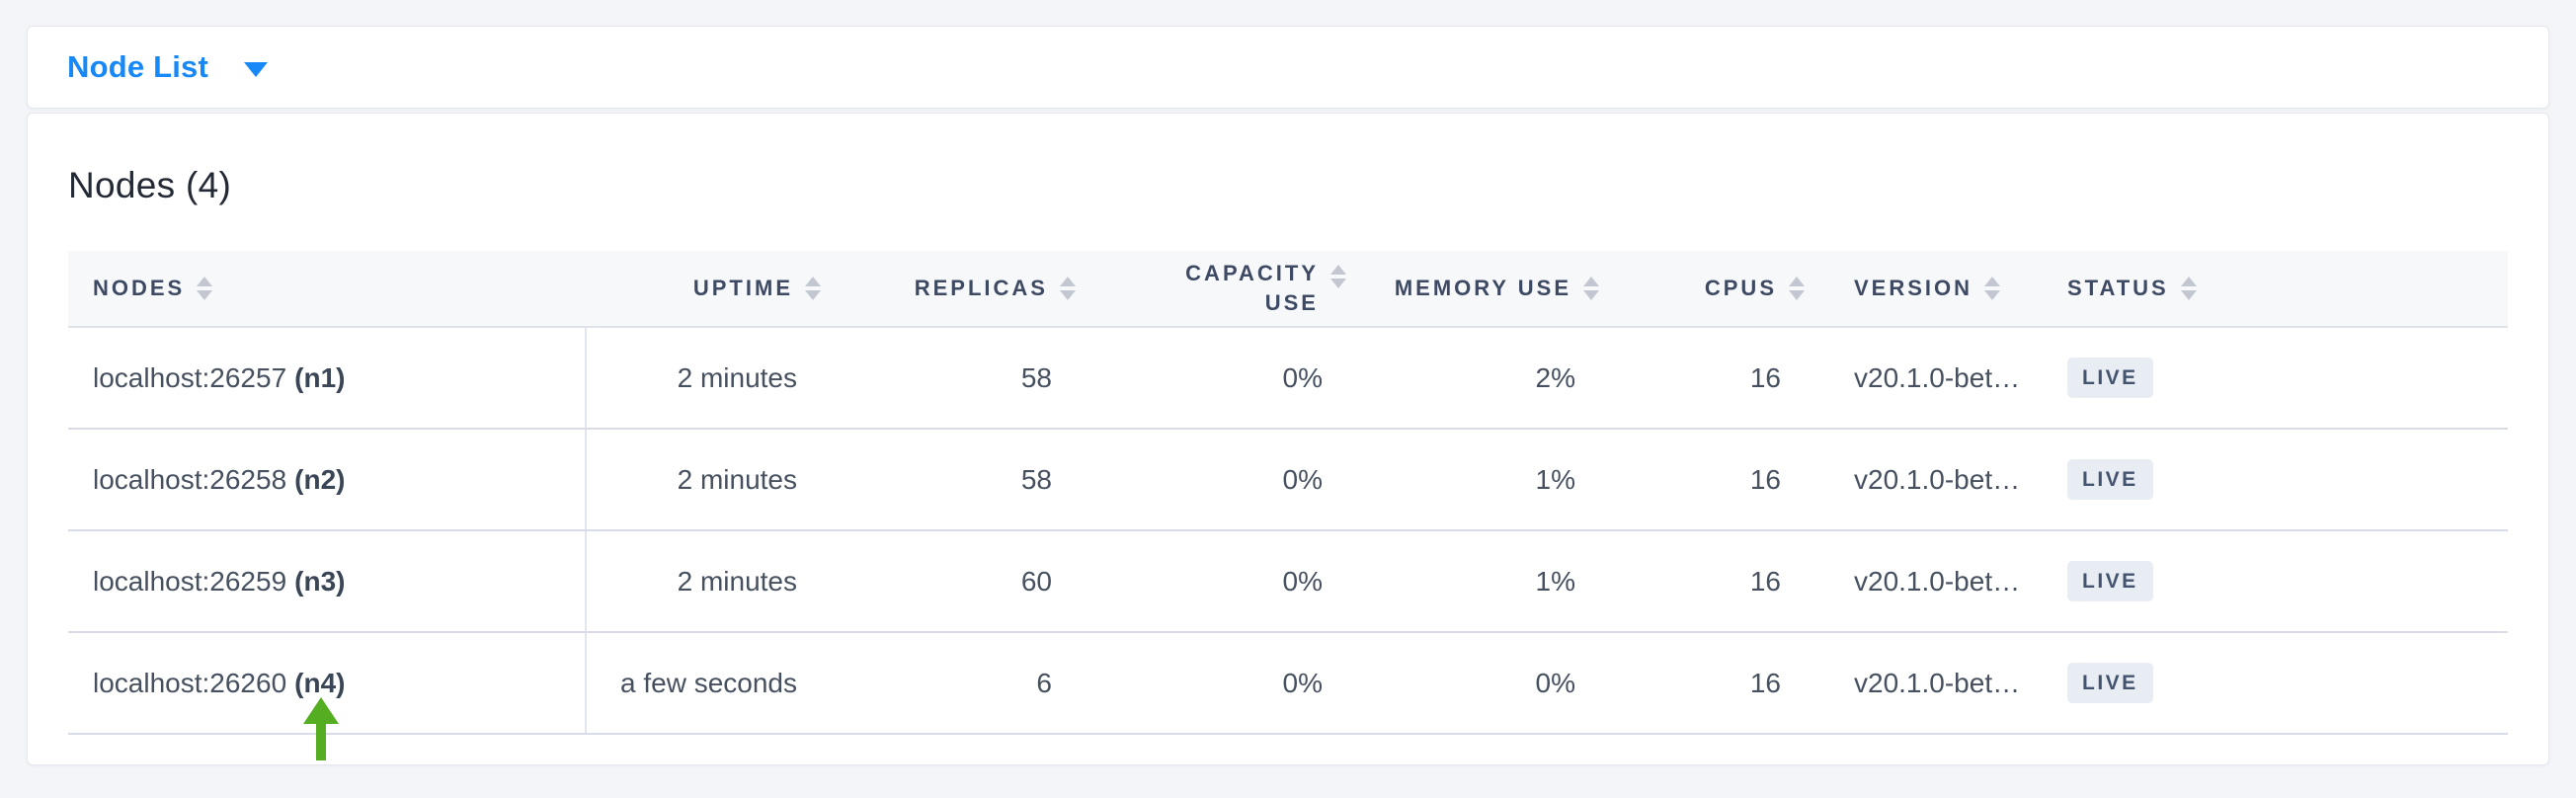  I want to click on uptime-cell: a few seconds, so click(712, 683).